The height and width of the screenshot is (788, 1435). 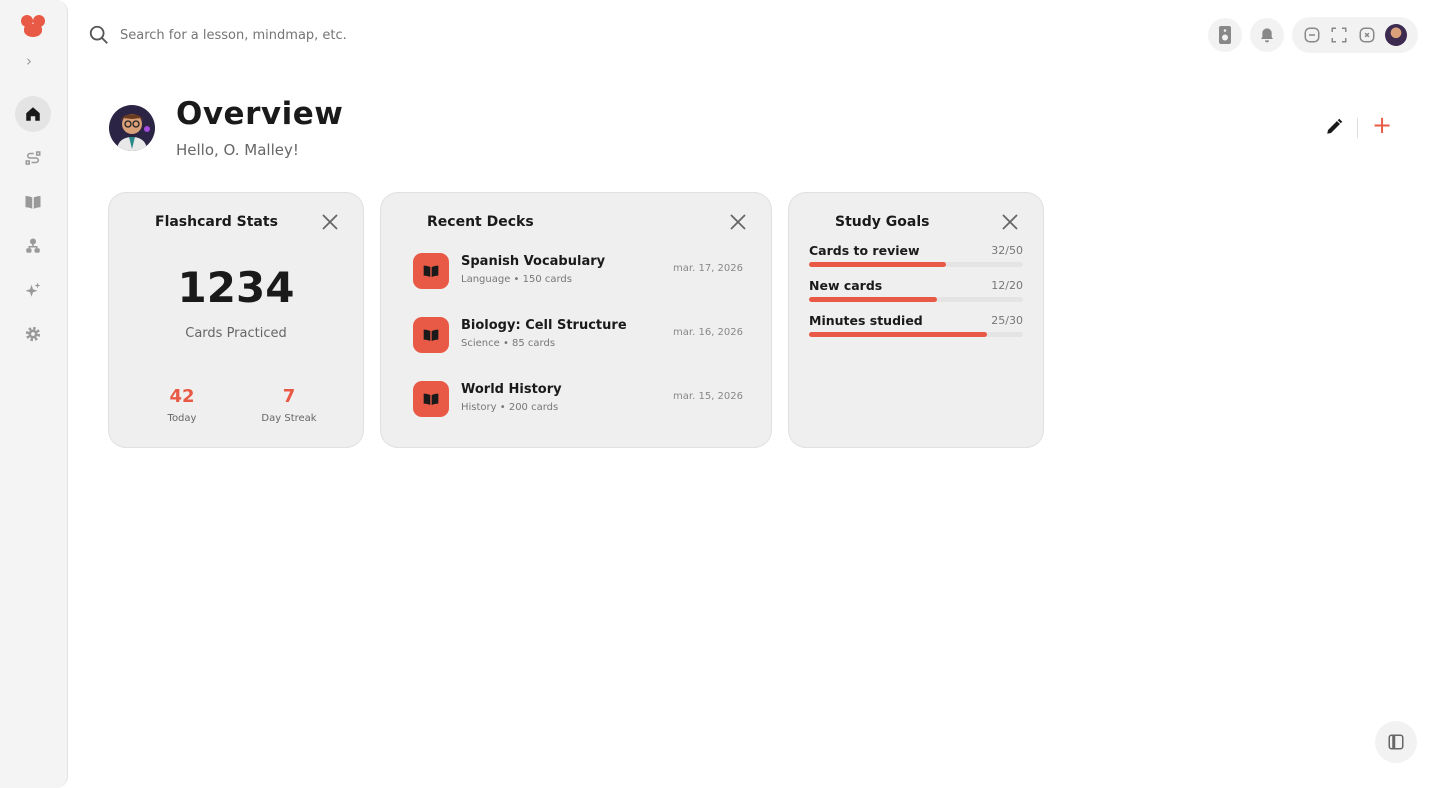 I want to click on search-icon, so click(x=99, y=35).